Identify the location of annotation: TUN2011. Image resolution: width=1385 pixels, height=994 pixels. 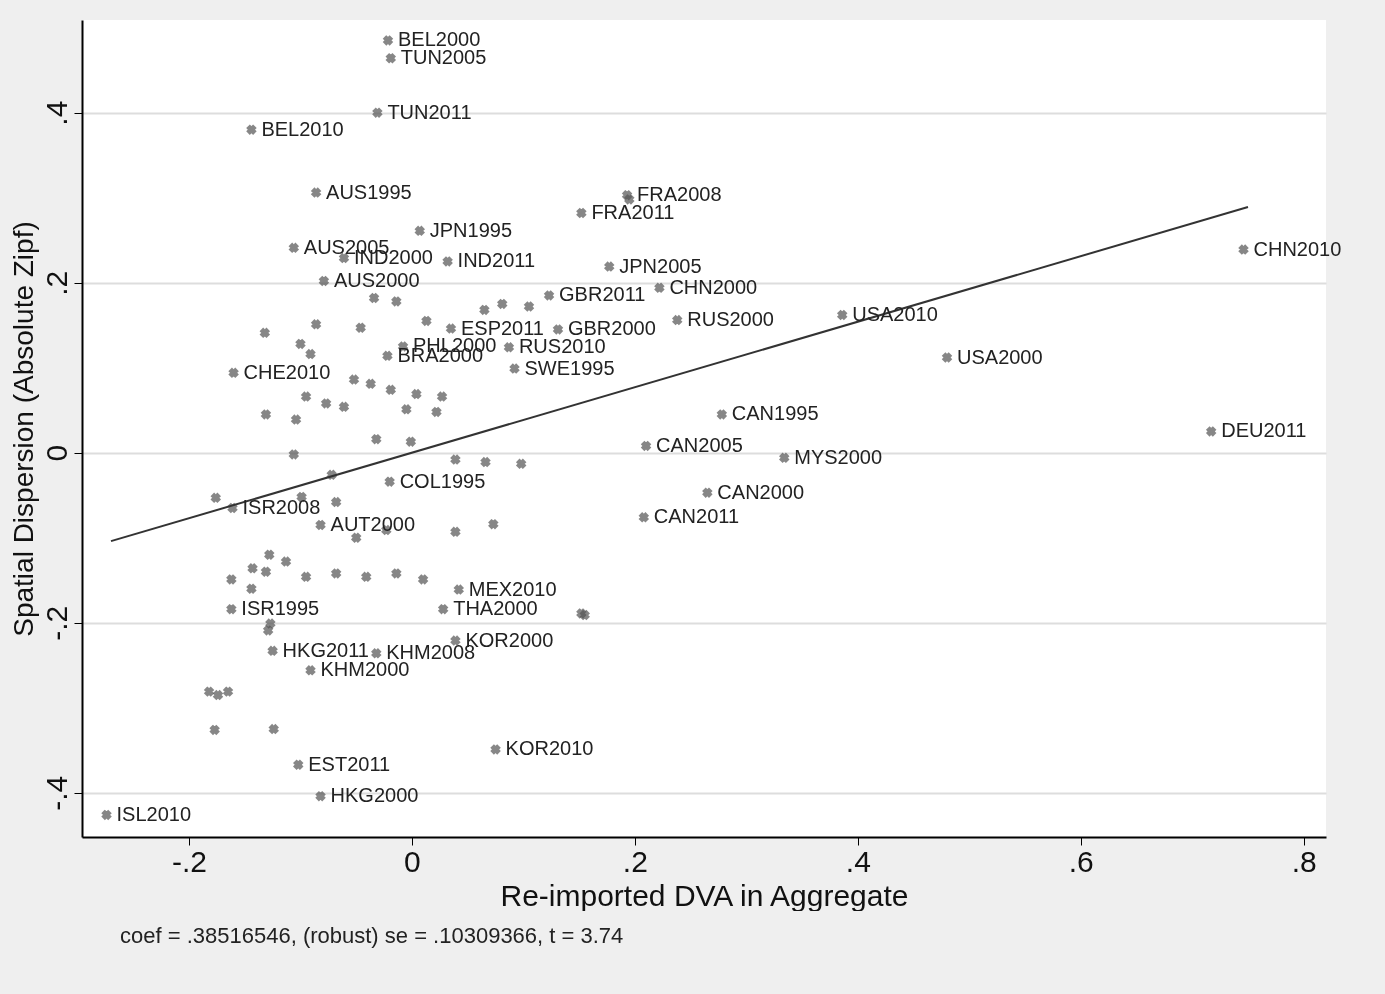
(429, 111).